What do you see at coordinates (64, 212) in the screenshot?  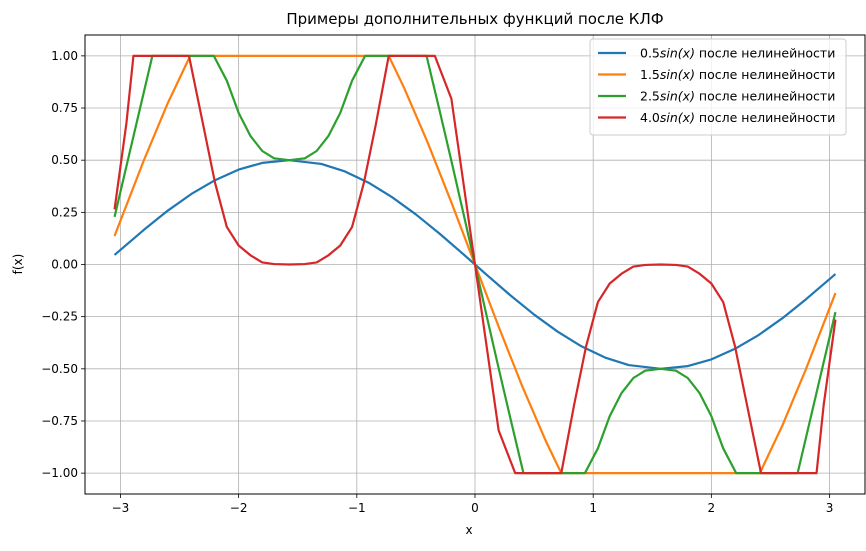 I see `y-tick-label: 0.25` at bounding box center [64, 212].